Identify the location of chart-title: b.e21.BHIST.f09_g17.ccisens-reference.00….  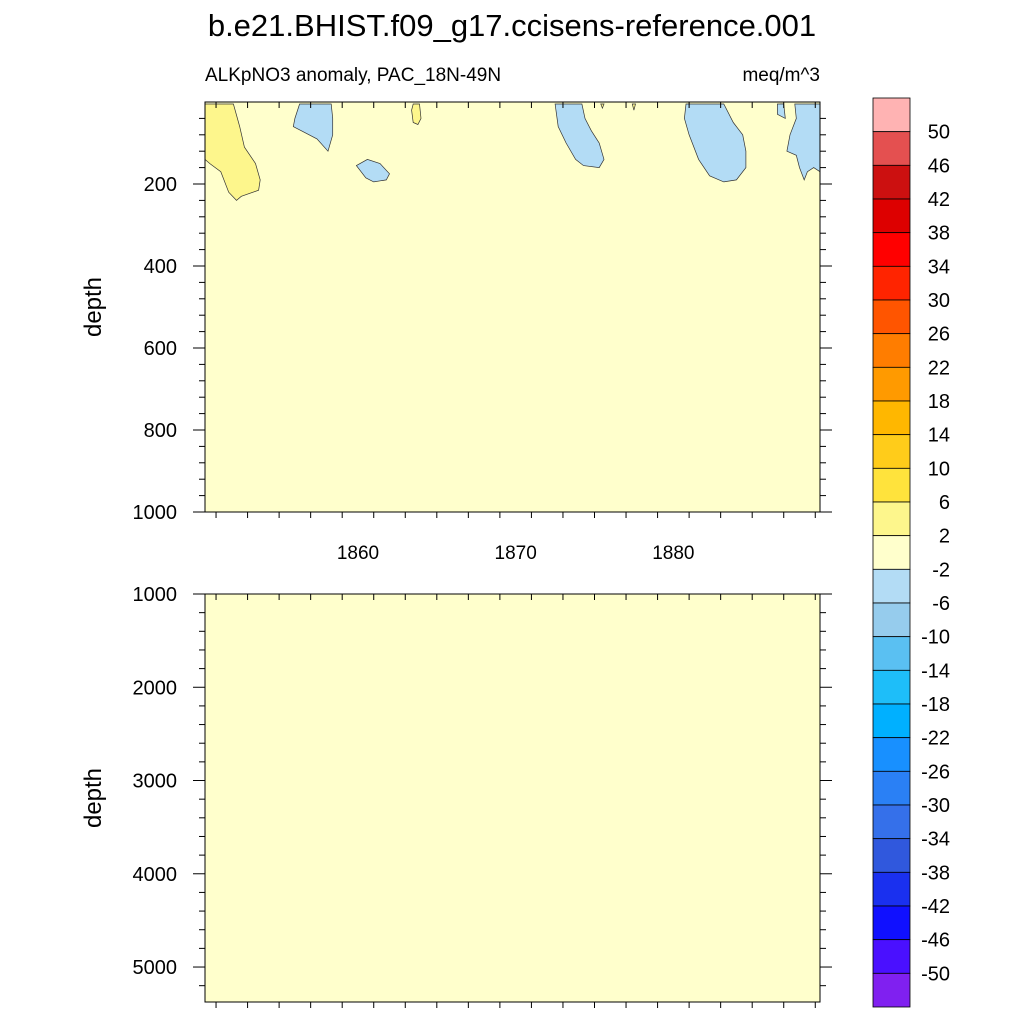
(512, 25).